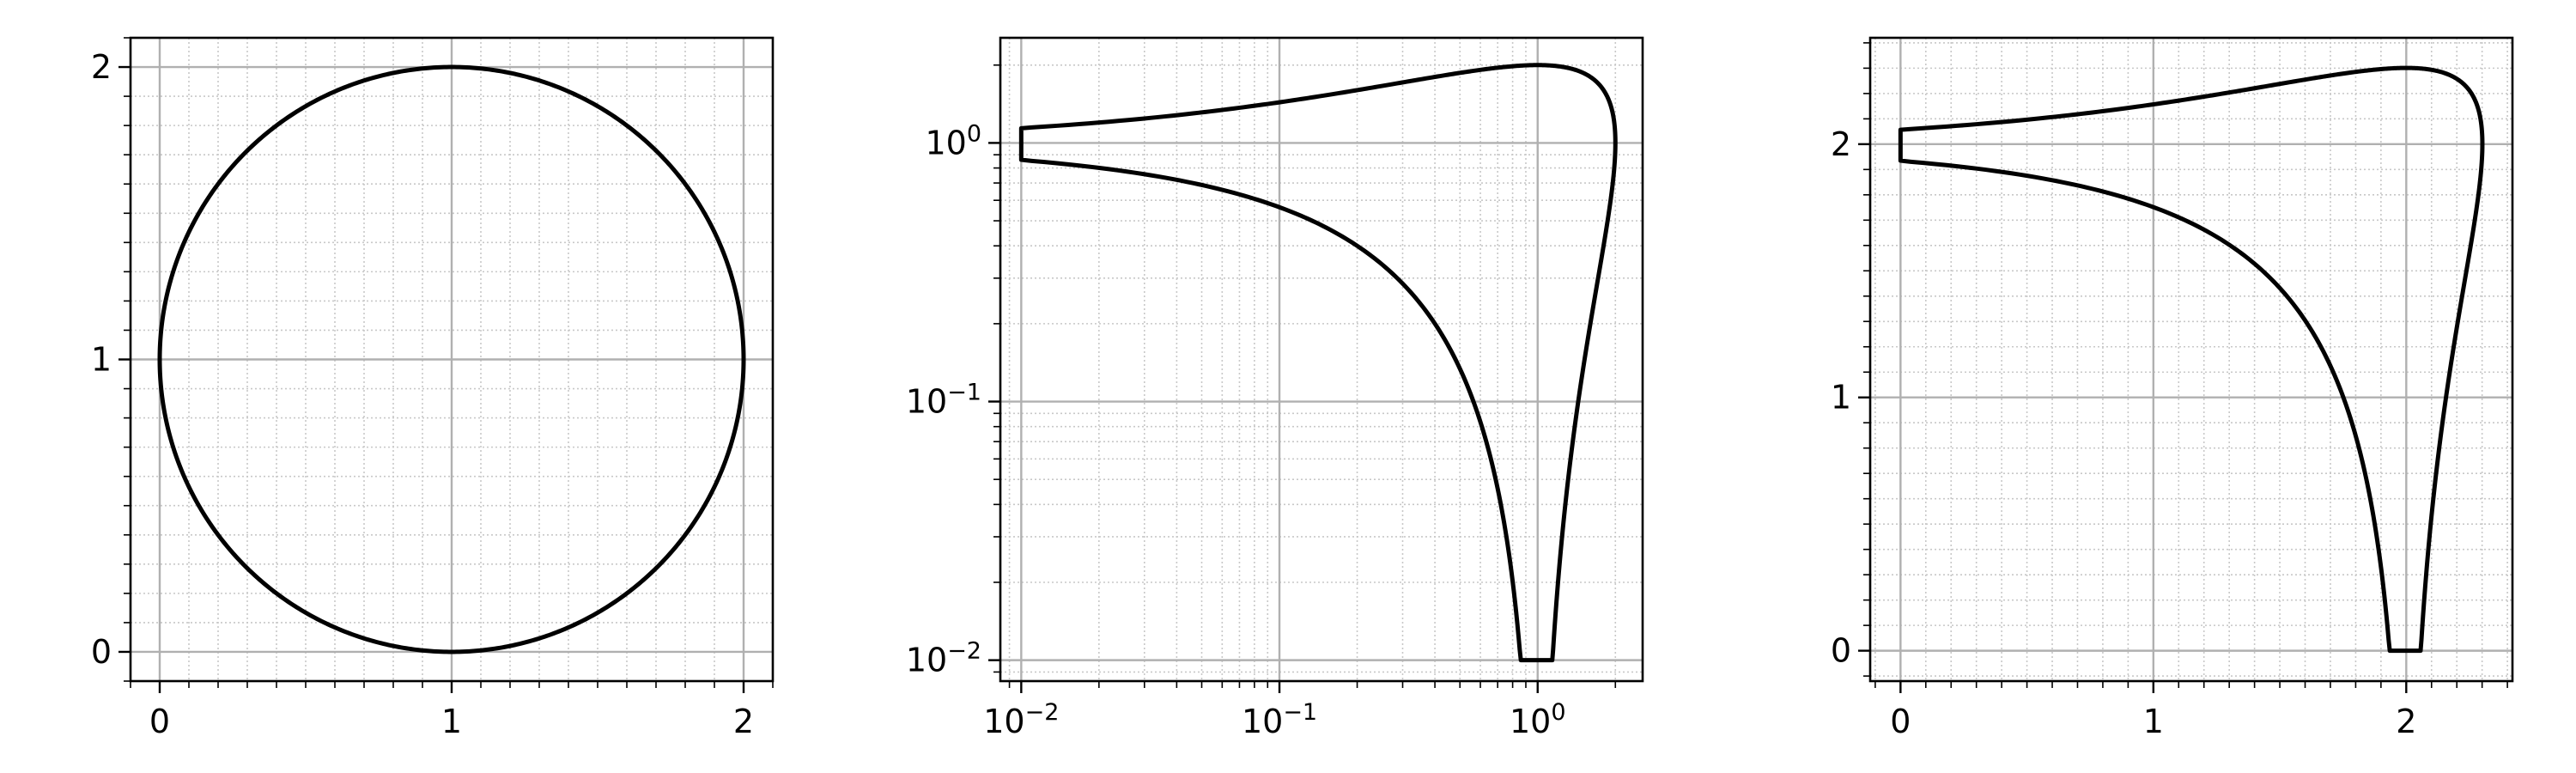 The width and height of the screenshot is (2576, 773). Describe the element at coordinates (943, 658) in the screenshot. I see `y-tick-label: 10−2` at that location.